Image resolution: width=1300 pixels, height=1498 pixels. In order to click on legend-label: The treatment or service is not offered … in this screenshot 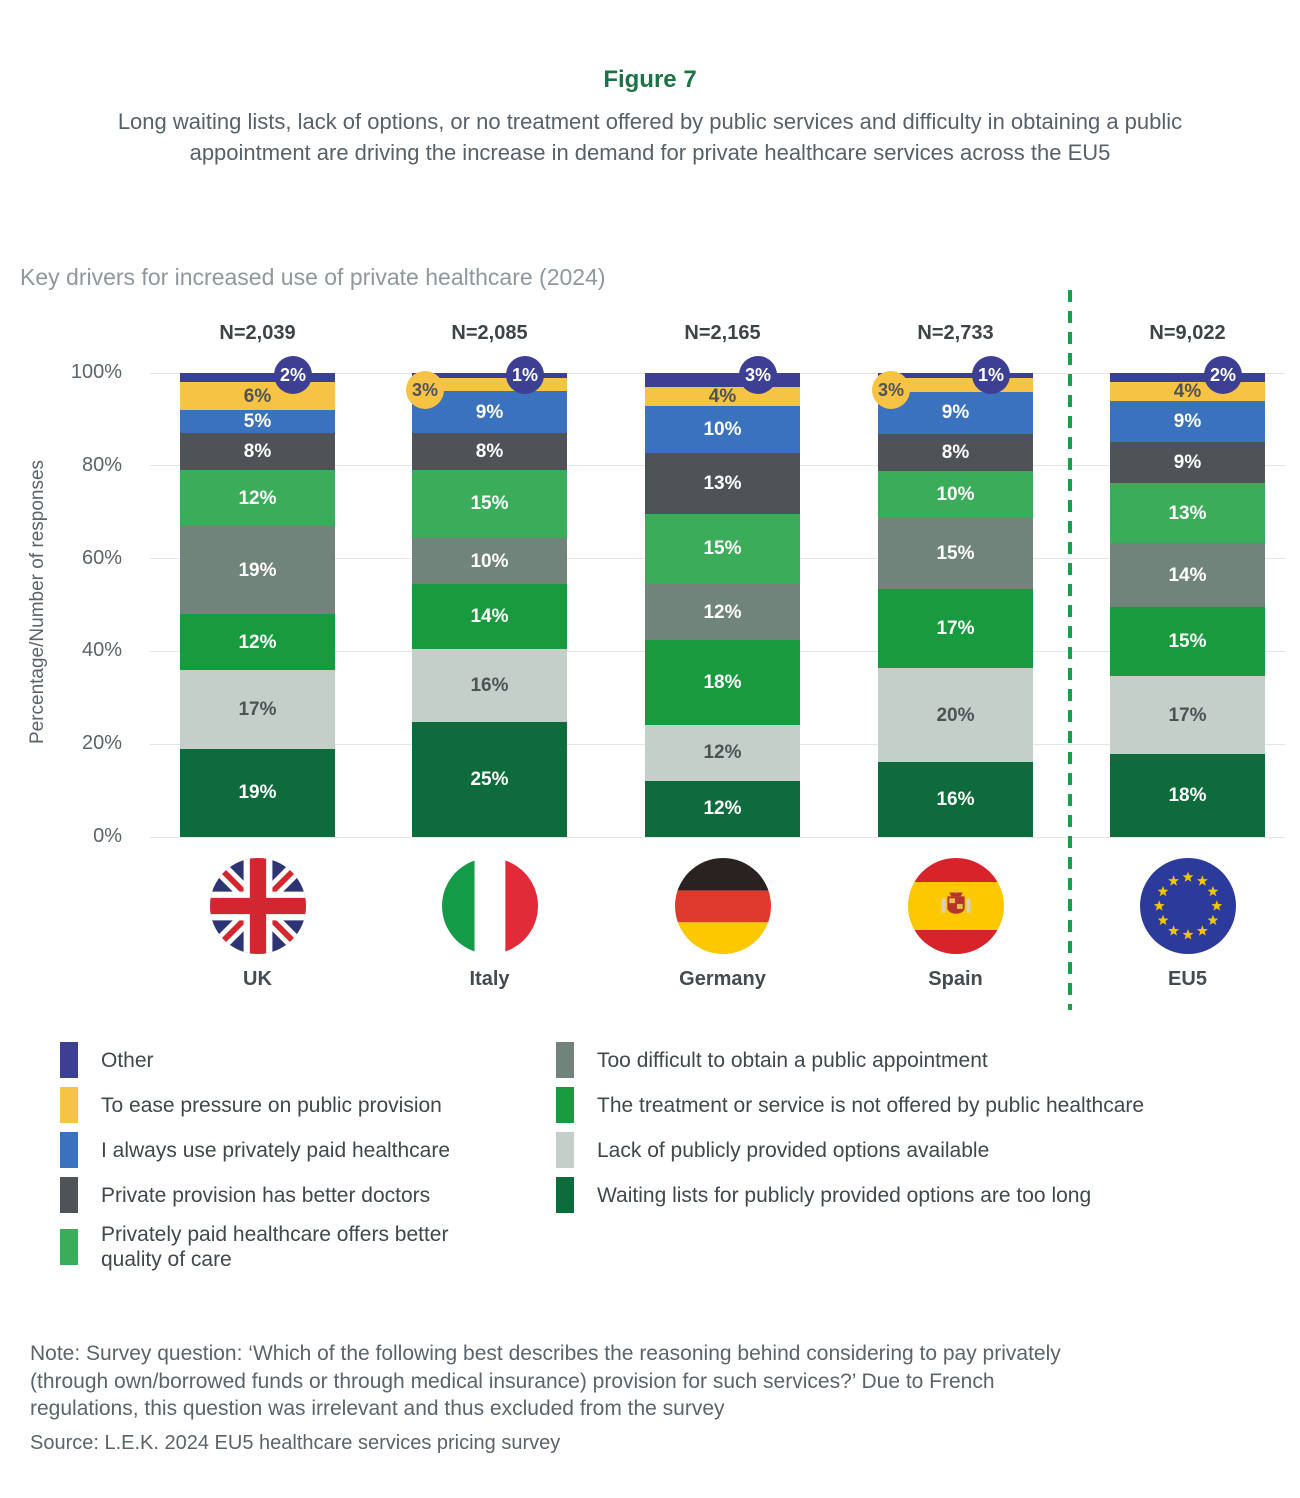, I will do `click(871, 1105)`.